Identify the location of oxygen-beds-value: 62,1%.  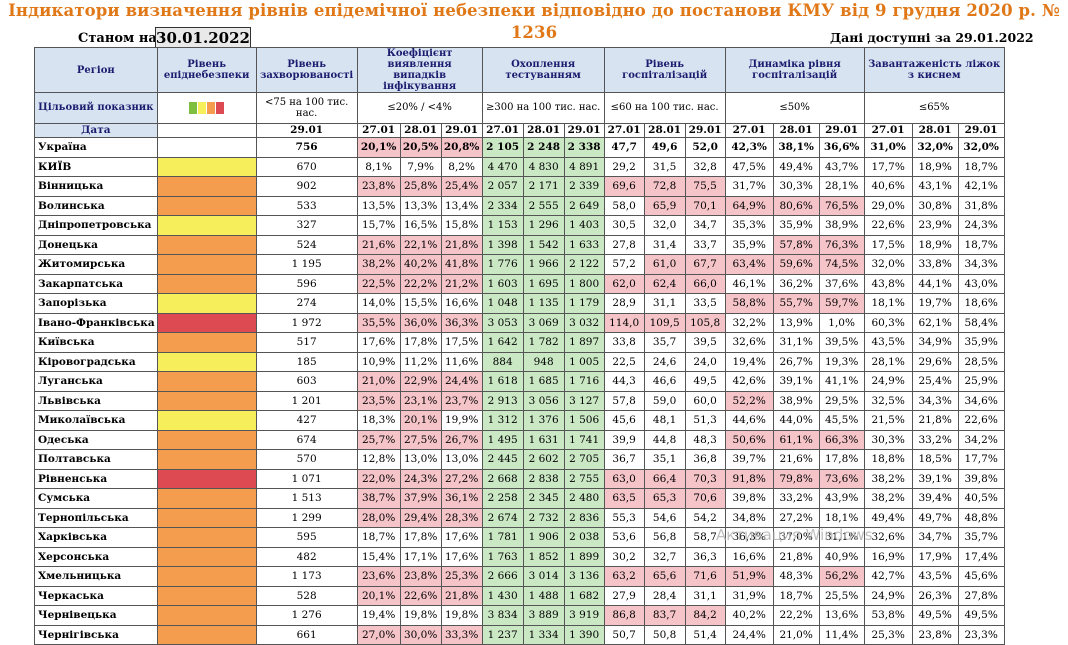
(935, 322).